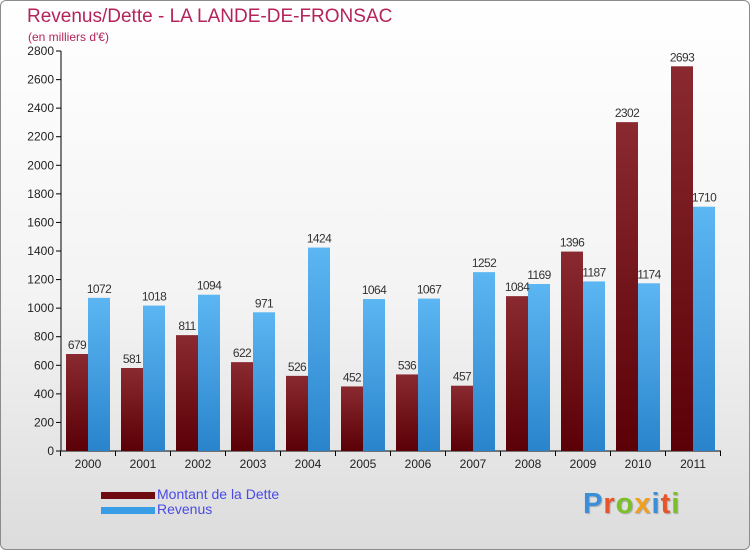 Image resolution: width=750 pixels, height=550 pixels. What do you see at coordinates (40, 280) in the screenshot?
I see `y-tick-label: 1200` at bounding box center [40, 280].